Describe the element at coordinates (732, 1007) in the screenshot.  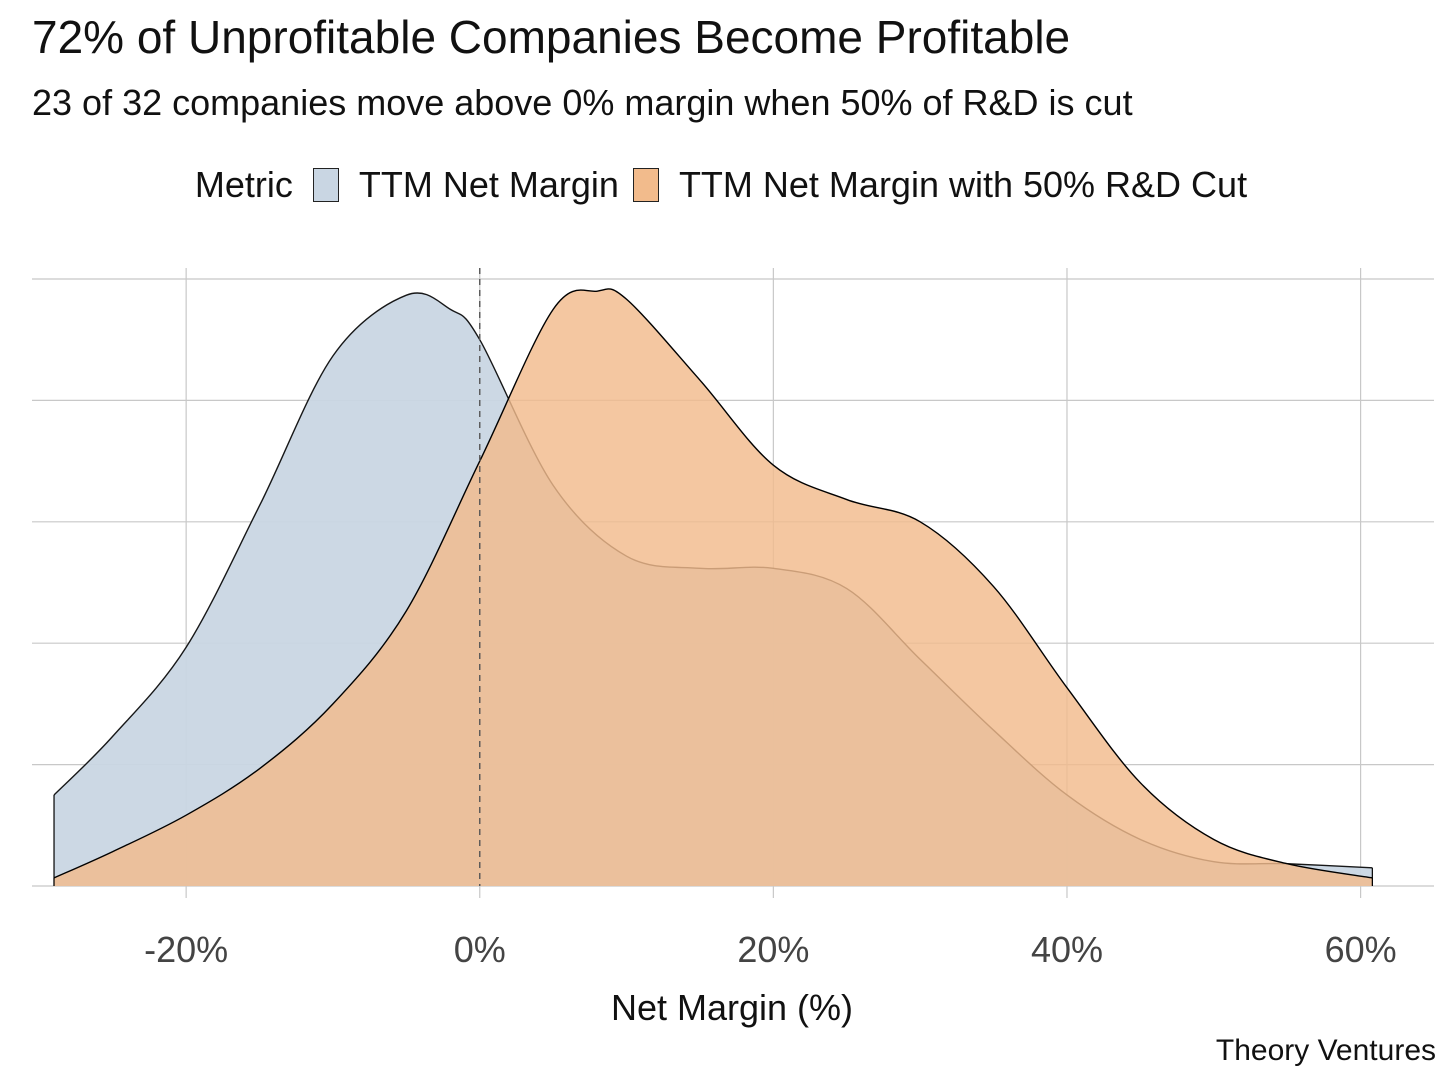
I see `x-axis-title: Net Margin (%)` at that location.